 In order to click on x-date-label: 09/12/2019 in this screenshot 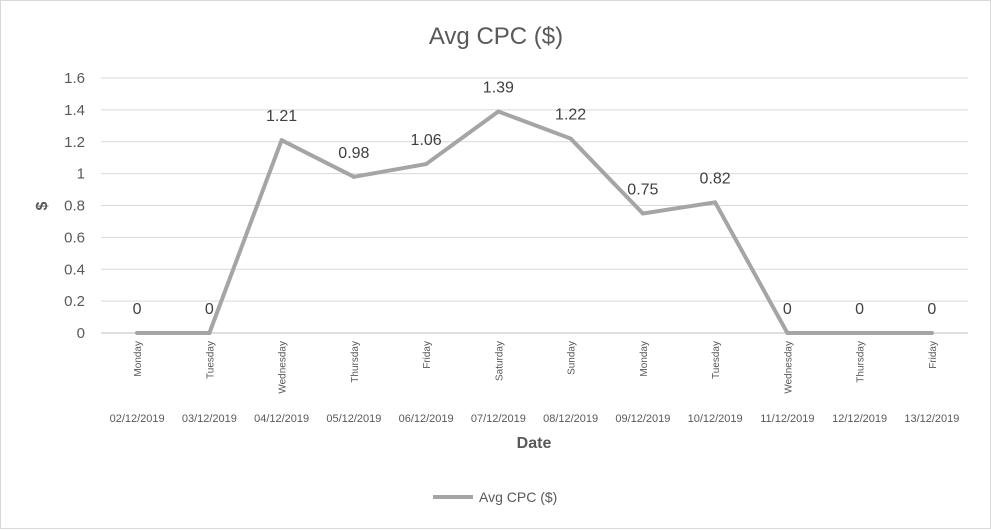, I will do `click(642, 419)`.